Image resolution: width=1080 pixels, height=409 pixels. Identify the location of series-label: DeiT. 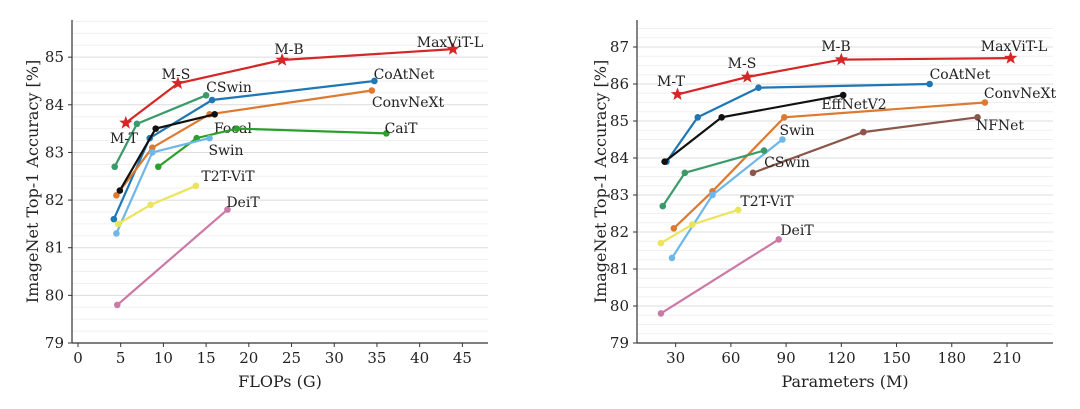
(797, 231).